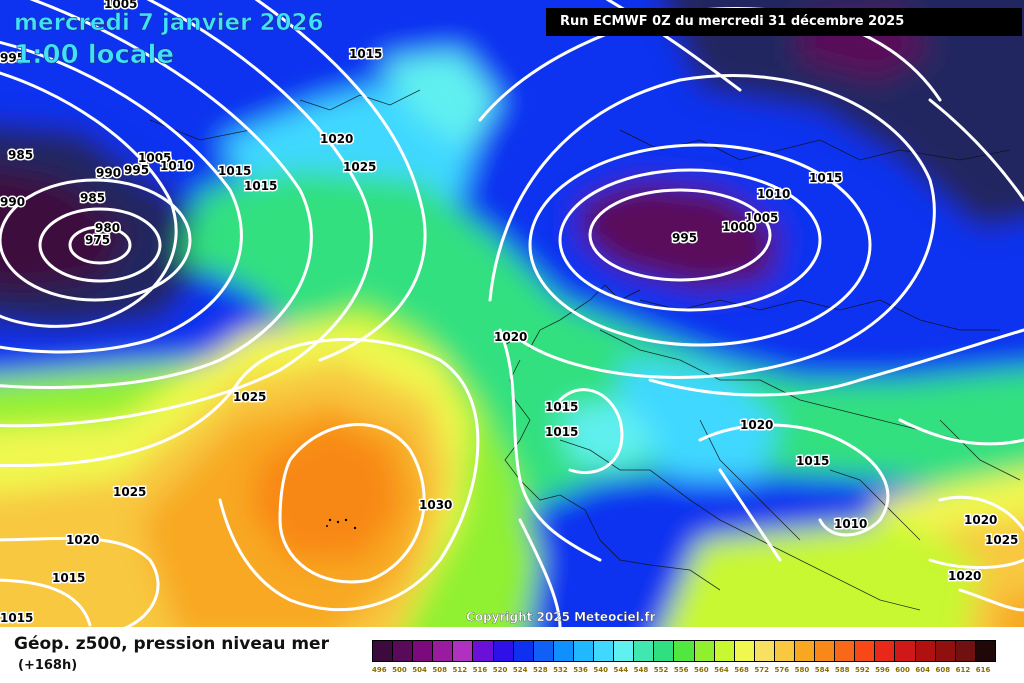  I want to click on color-scale-label: 524, so click(520, 670).